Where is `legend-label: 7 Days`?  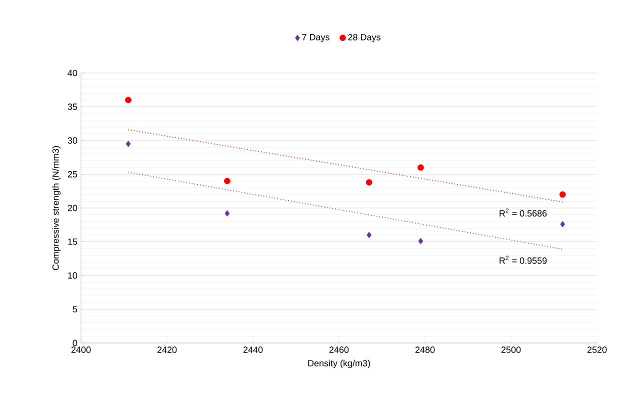 legend-label: 7 Days is located at coordinates (316, 38).